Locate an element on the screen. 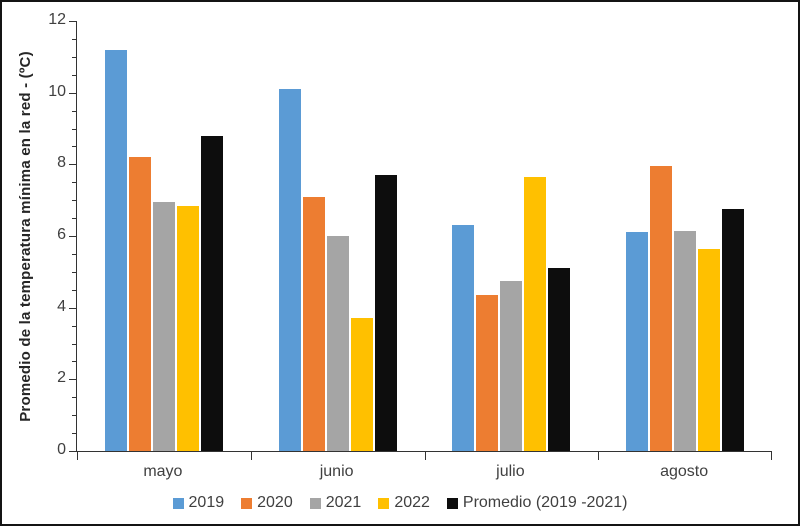  bar-2020-julio is located at coordinates (487, 373).